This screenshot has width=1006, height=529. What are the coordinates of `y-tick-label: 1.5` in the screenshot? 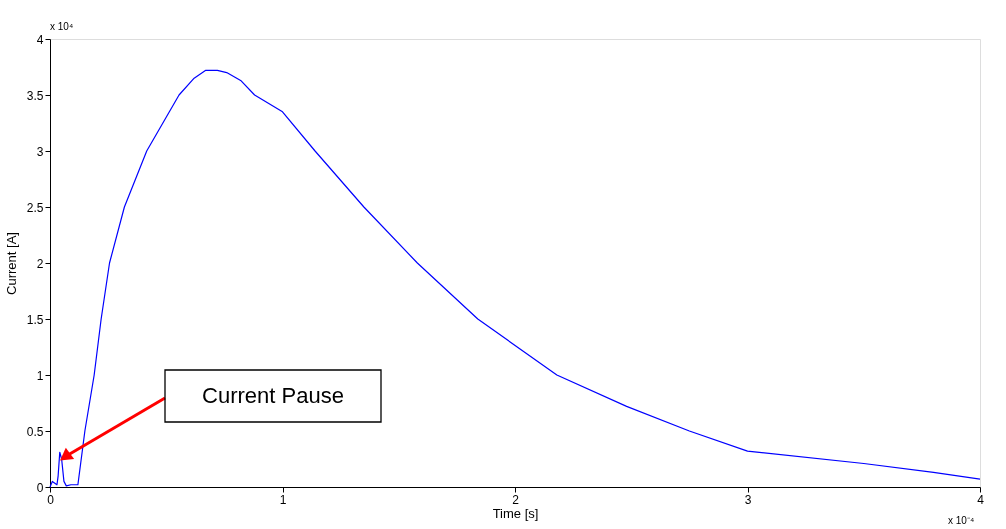 It's located at (35, 319).